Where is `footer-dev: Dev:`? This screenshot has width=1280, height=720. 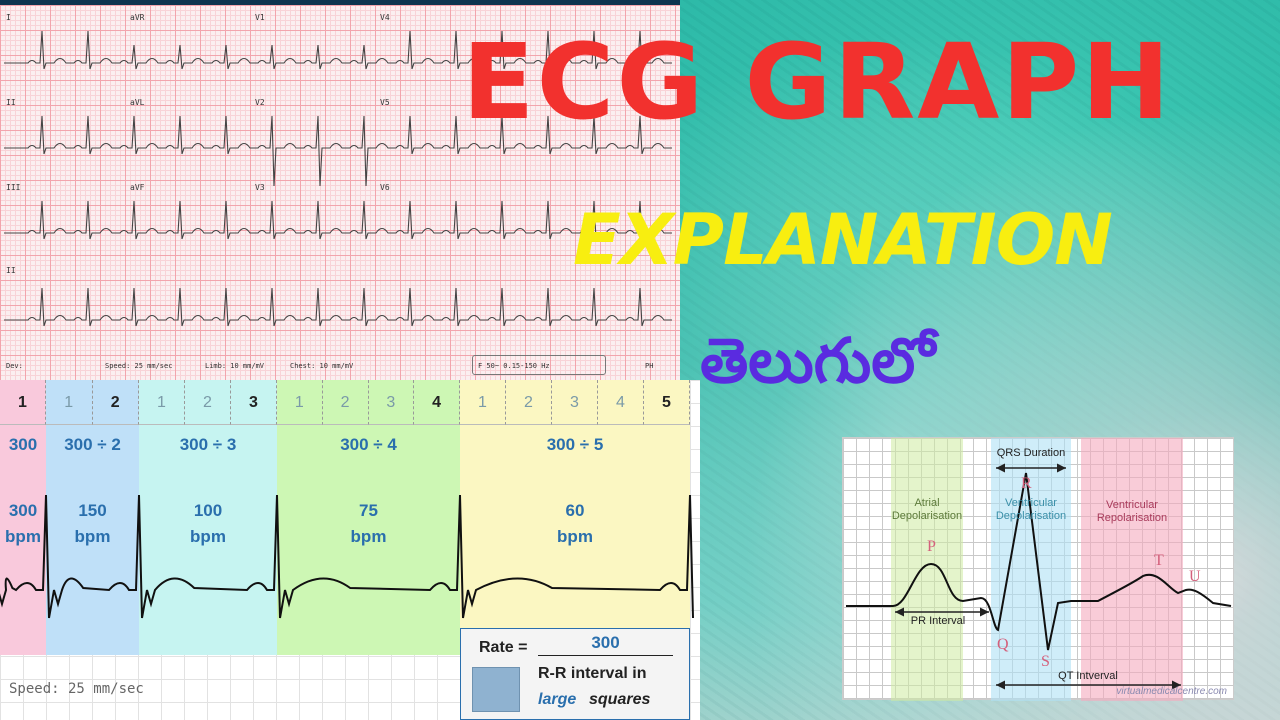 footer-dev: Dev: is located at coordinates (14, 366).